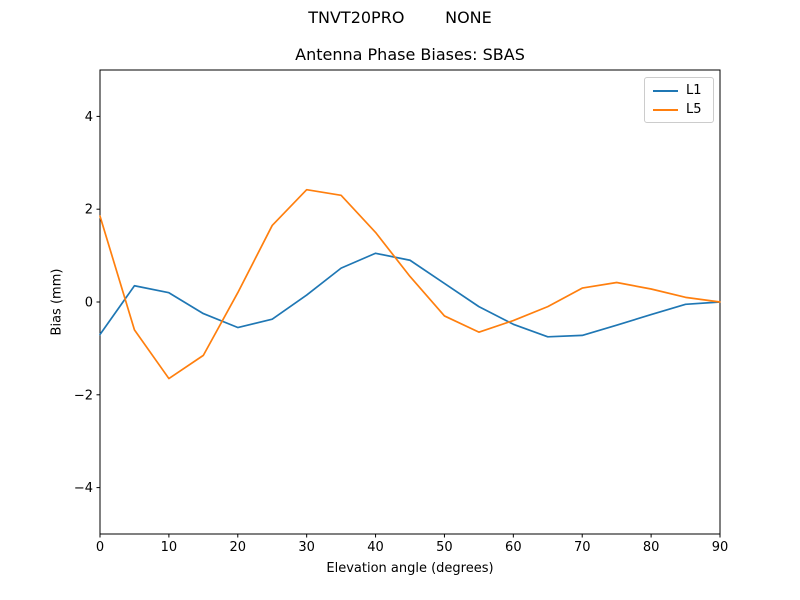 The width and height of the screenshot is (800, 600). What do you see at coordinates (83, 488) in the screenshot?
I see `y-tick-label: −4` at bounding box center [83, 488].